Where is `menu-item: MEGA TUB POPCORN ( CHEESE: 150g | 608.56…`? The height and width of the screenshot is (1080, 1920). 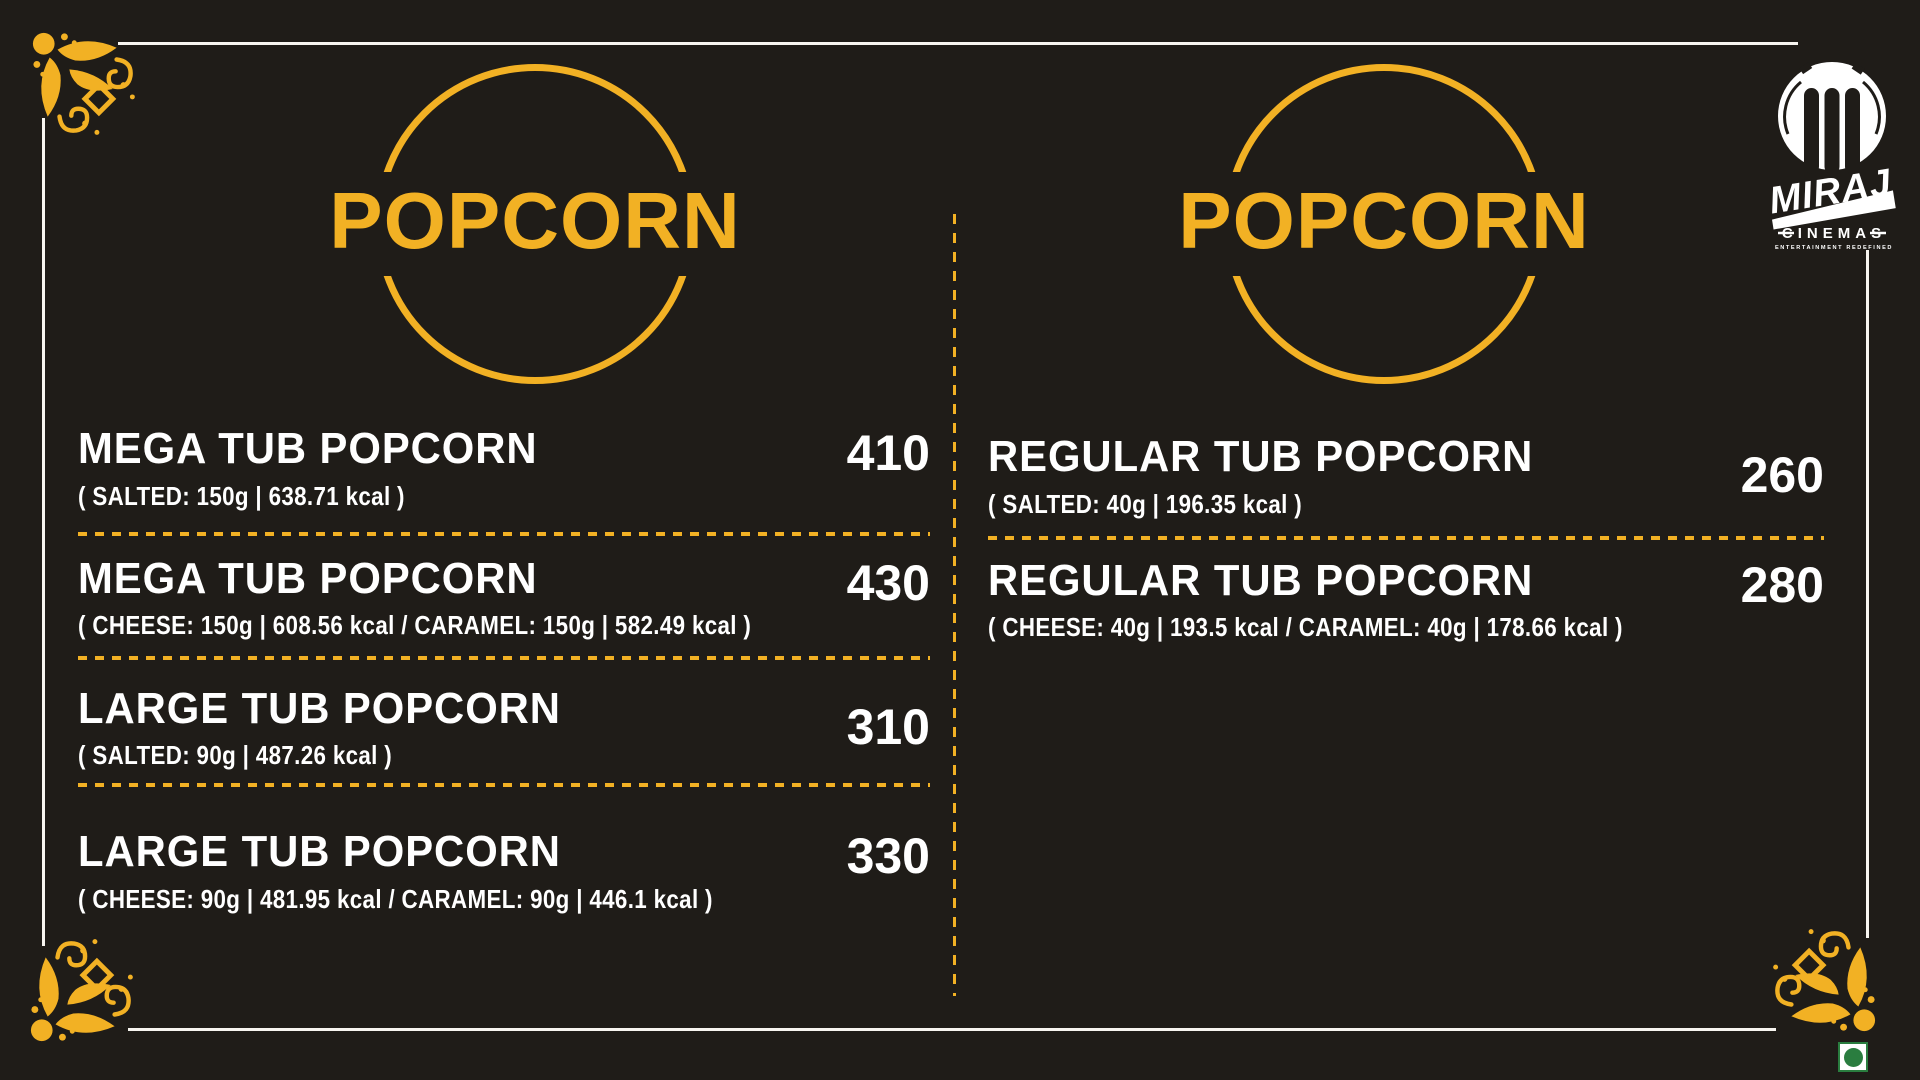 menu-item: MEGA TUB POPCORN ( CHEESE: 150g | 608.56… is located at coordinates (504, 598).